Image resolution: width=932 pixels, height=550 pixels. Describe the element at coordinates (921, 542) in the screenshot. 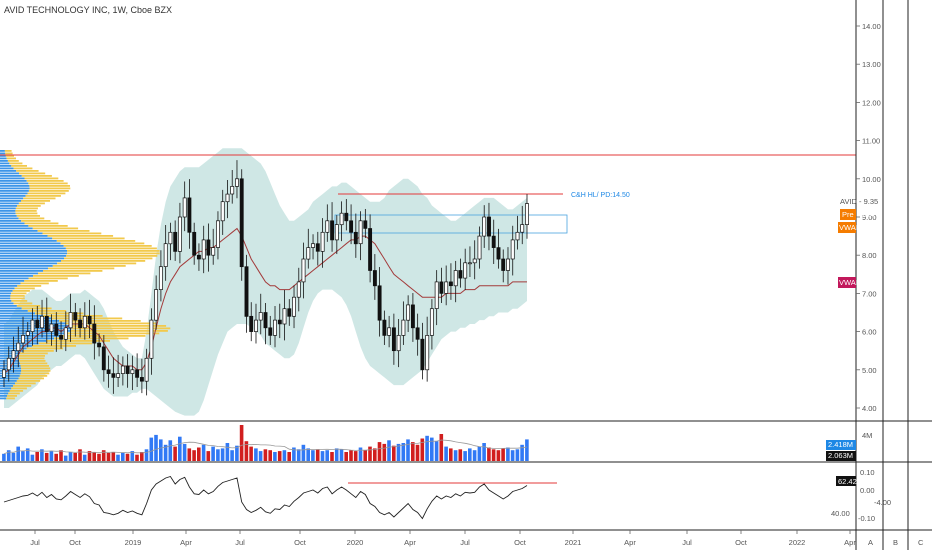

I see `pane-tab-c: C` at that location.